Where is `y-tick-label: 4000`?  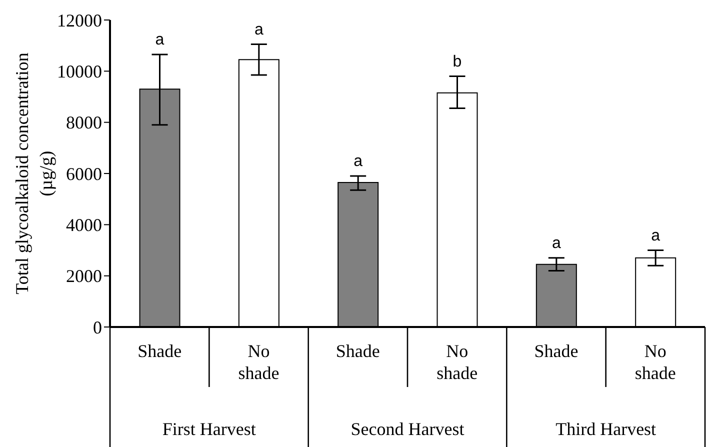 y-tick-label: 4000 is located at coordinates (84, 225).